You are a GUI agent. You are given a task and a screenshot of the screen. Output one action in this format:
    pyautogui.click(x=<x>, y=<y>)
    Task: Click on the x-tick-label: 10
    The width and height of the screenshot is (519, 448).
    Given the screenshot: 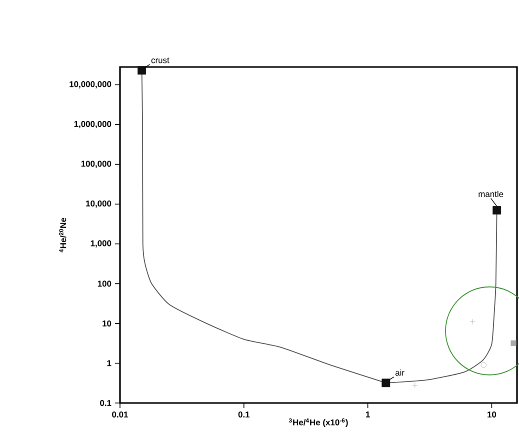 What is the action you would take?
    pyautogui.click(x=492, y=415)
    